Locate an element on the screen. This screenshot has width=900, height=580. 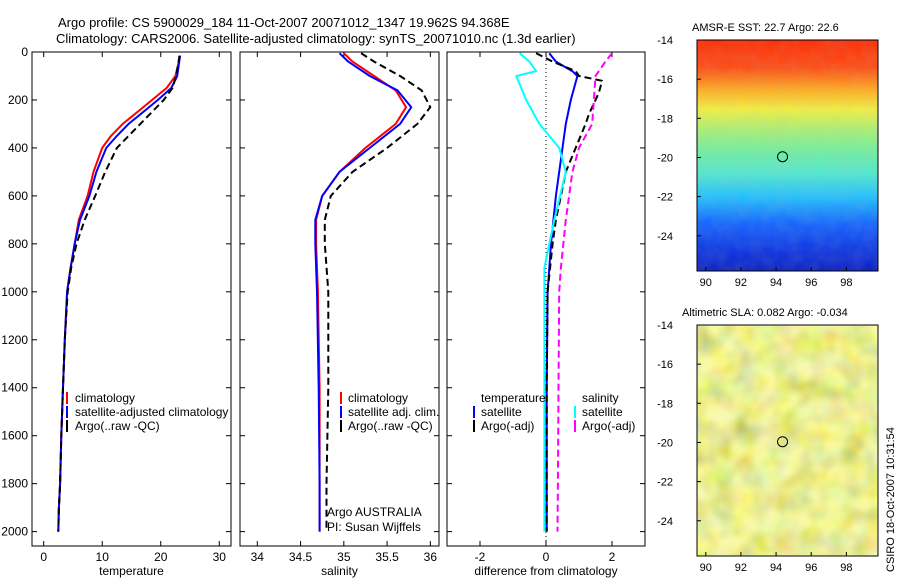
legend-satellite-label: satellite adj. clim. is located at coordinates (393, 412).